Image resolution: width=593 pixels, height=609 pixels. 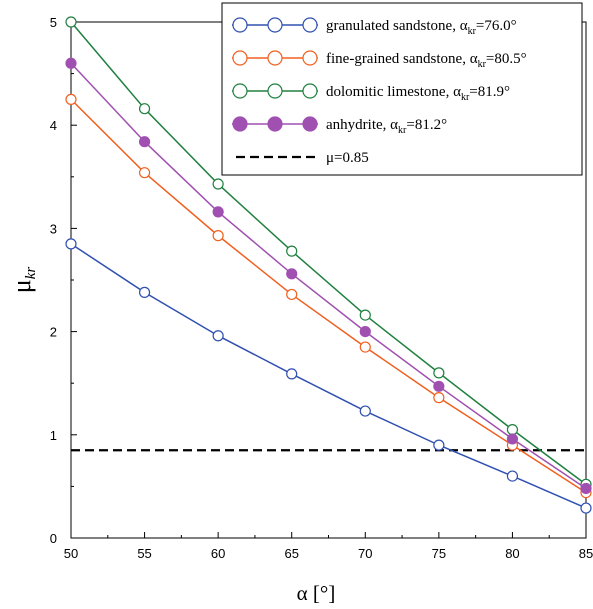 What do you see at coordinates (439, 553) in the screenshot?
I see `x-tick-label: 75` at bounding box center [439, 553].